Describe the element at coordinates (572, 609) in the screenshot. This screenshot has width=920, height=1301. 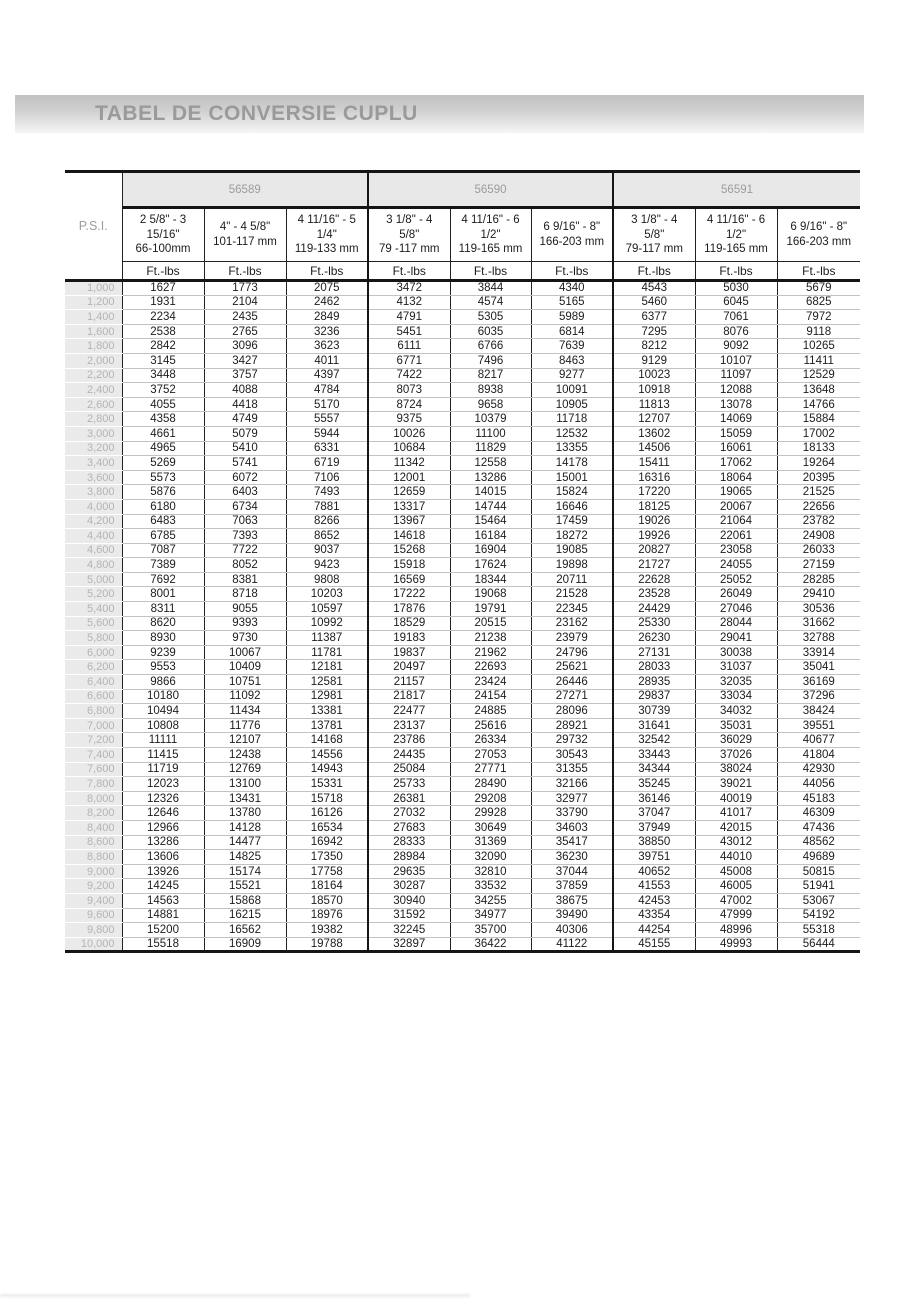
I see `value-cell: 22345` at that location.